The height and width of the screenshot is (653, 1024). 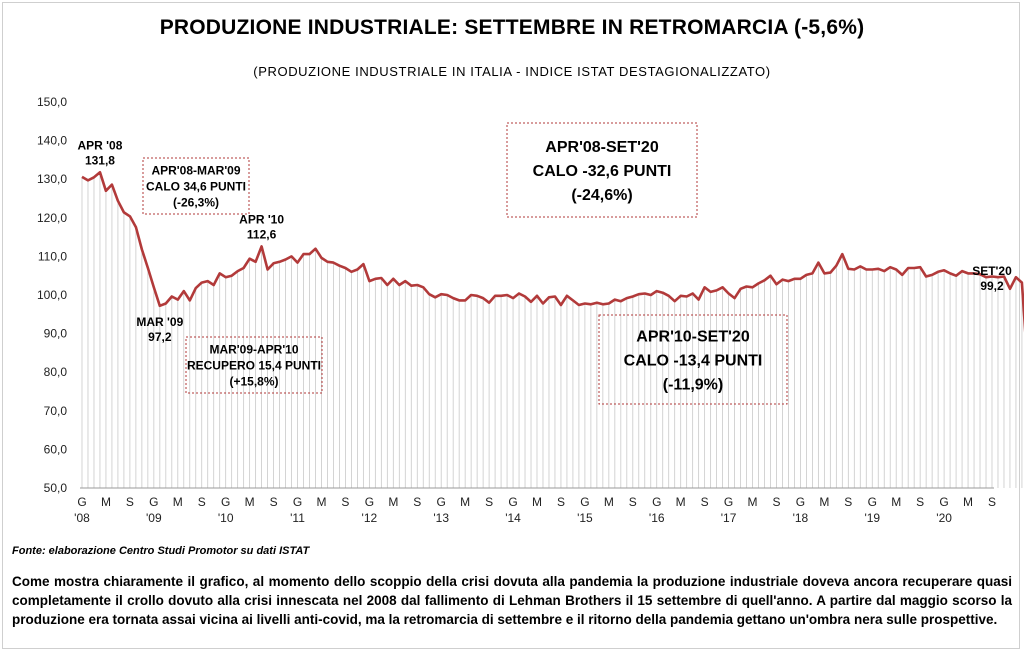 I want to click on x-year-label: '09, so click(x=154, y=518).